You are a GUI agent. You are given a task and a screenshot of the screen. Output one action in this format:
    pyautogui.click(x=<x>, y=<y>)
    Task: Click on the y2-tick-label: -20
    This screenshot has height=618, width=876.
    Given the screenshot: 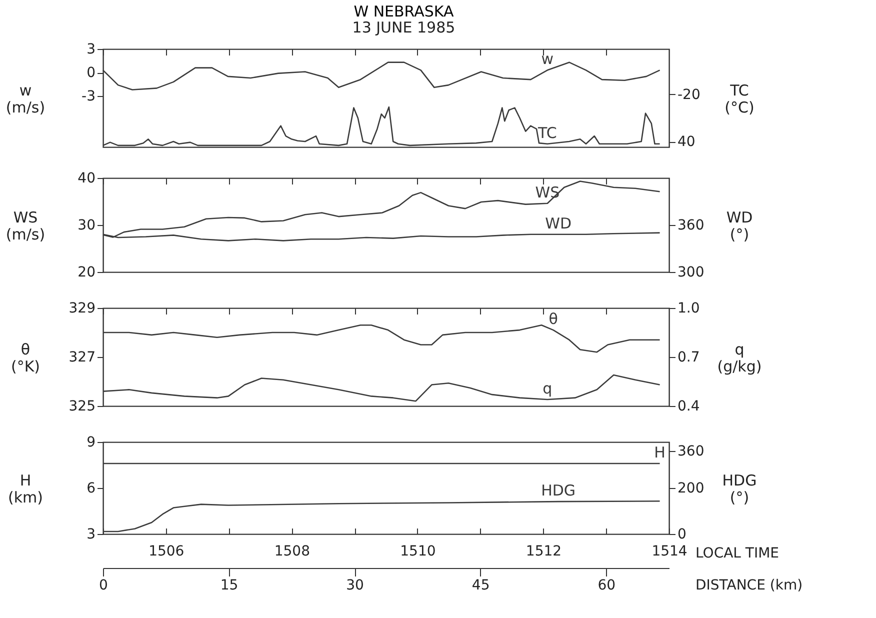 What is the action you would take?
    pyautogui.click(x=689, y=94)
    